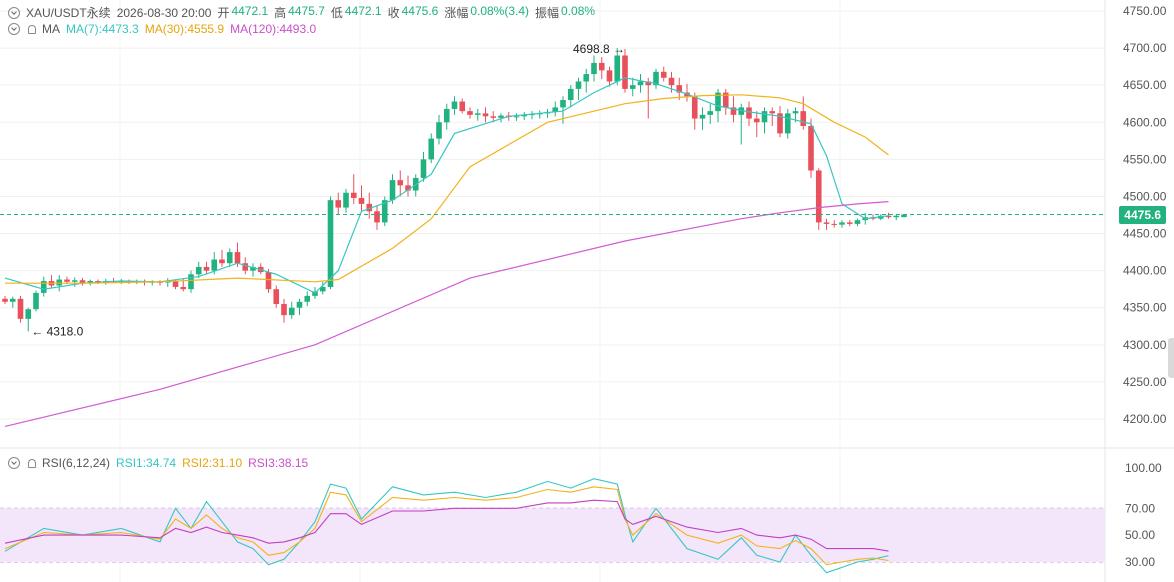 This screenshot has width=1174, height=582. I want to click on rsi-tick-label: 70.00, so click(1140, 508).